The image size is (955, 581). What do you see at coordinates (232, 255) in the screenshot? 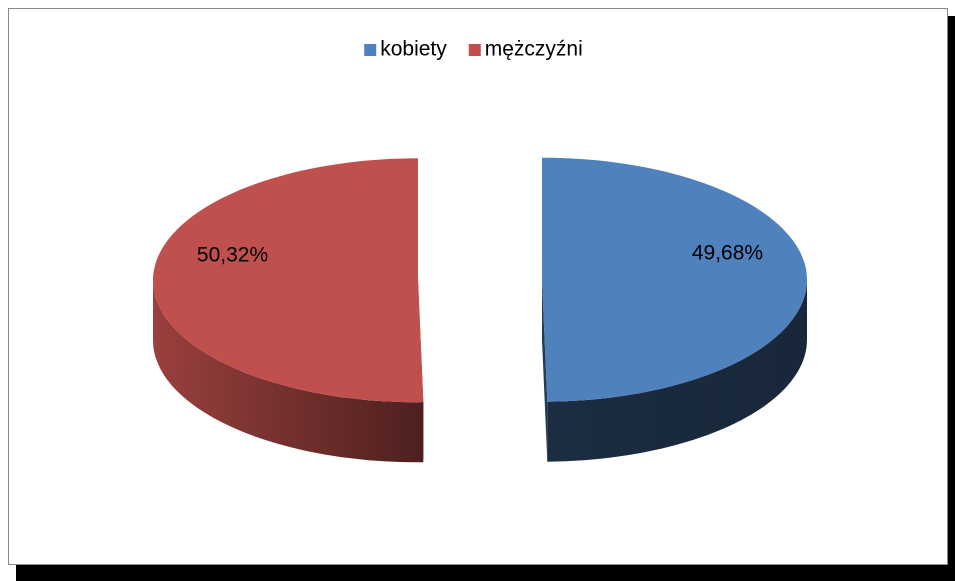
I see `data-label: 50,32%` at bounding box center [232, 255].